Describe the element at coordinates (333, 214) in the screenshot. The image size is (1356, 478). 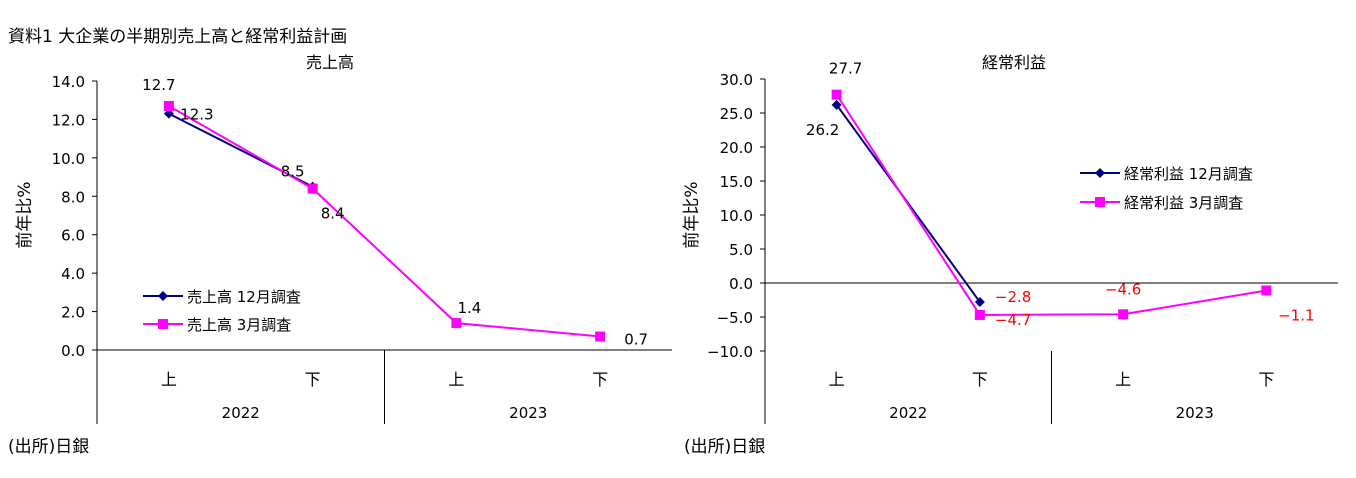
I see `data-label: 8.4` at that location.